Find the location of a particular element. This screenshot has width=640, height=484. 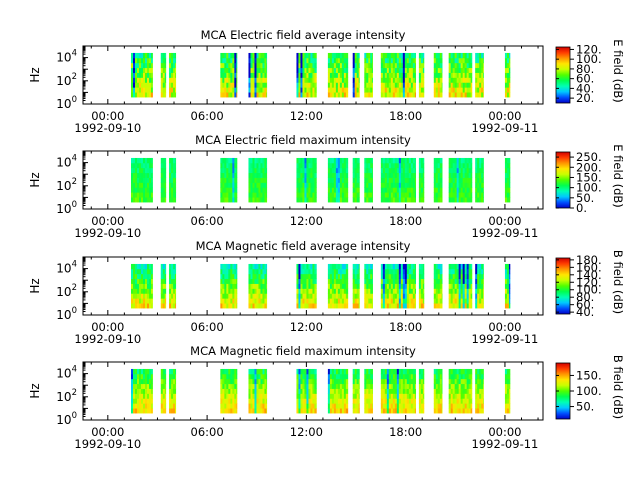

colorbar-tick-label: 120. is located at coordinates (589, 282).